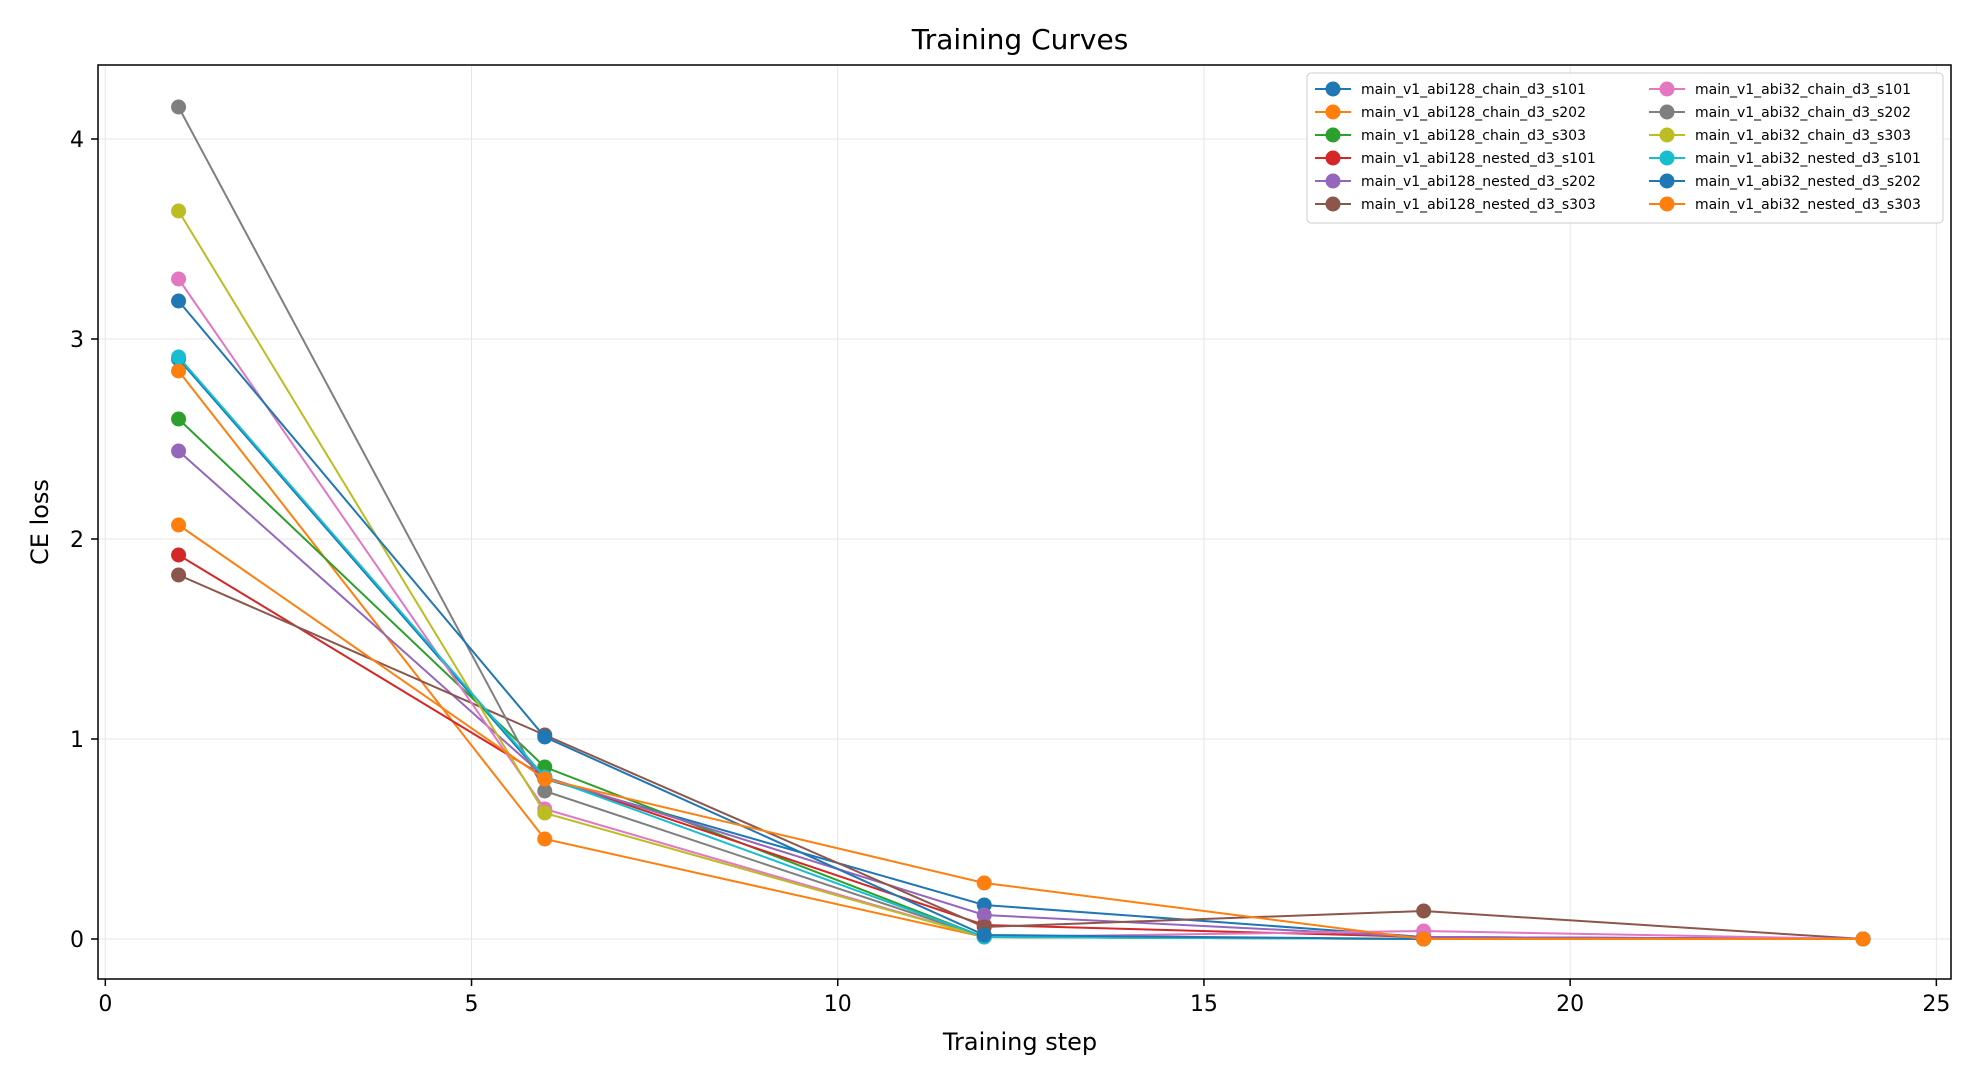 This screenshot has width=1980, height=1080. Describe the element at coordinates (1473, 90) in the screenshot. I see `legend-label: main_v1_abi128_chain_d3_s101` at that location.